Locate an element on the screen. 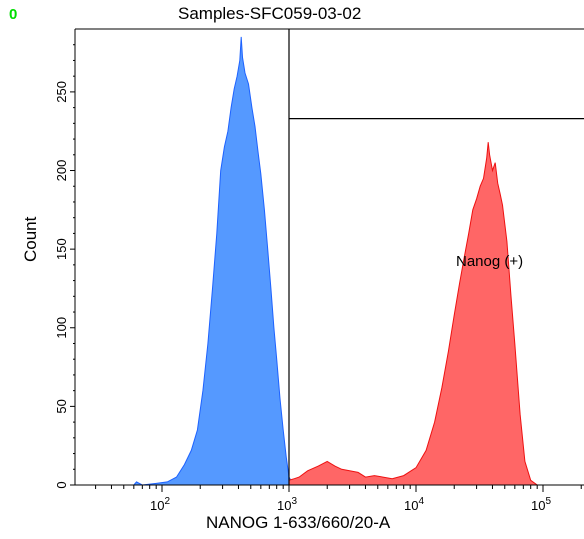  x-axis-label: NANOG 1-633/660/20-A is located at coordinates (298, 522).